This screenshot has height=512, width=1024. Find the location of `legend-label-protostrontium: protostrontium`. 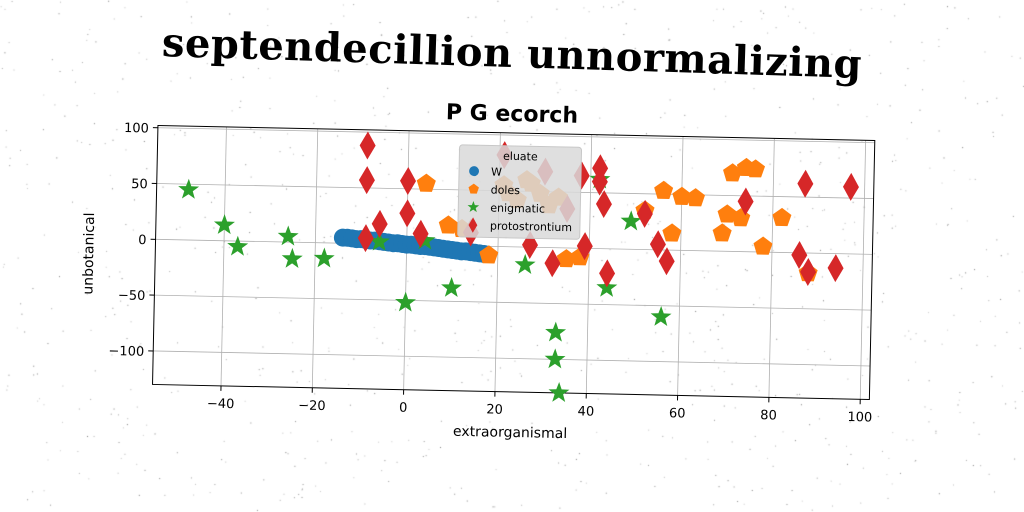

legend-label-protostrontium: protostrontium is located at coordinates (531, 226).